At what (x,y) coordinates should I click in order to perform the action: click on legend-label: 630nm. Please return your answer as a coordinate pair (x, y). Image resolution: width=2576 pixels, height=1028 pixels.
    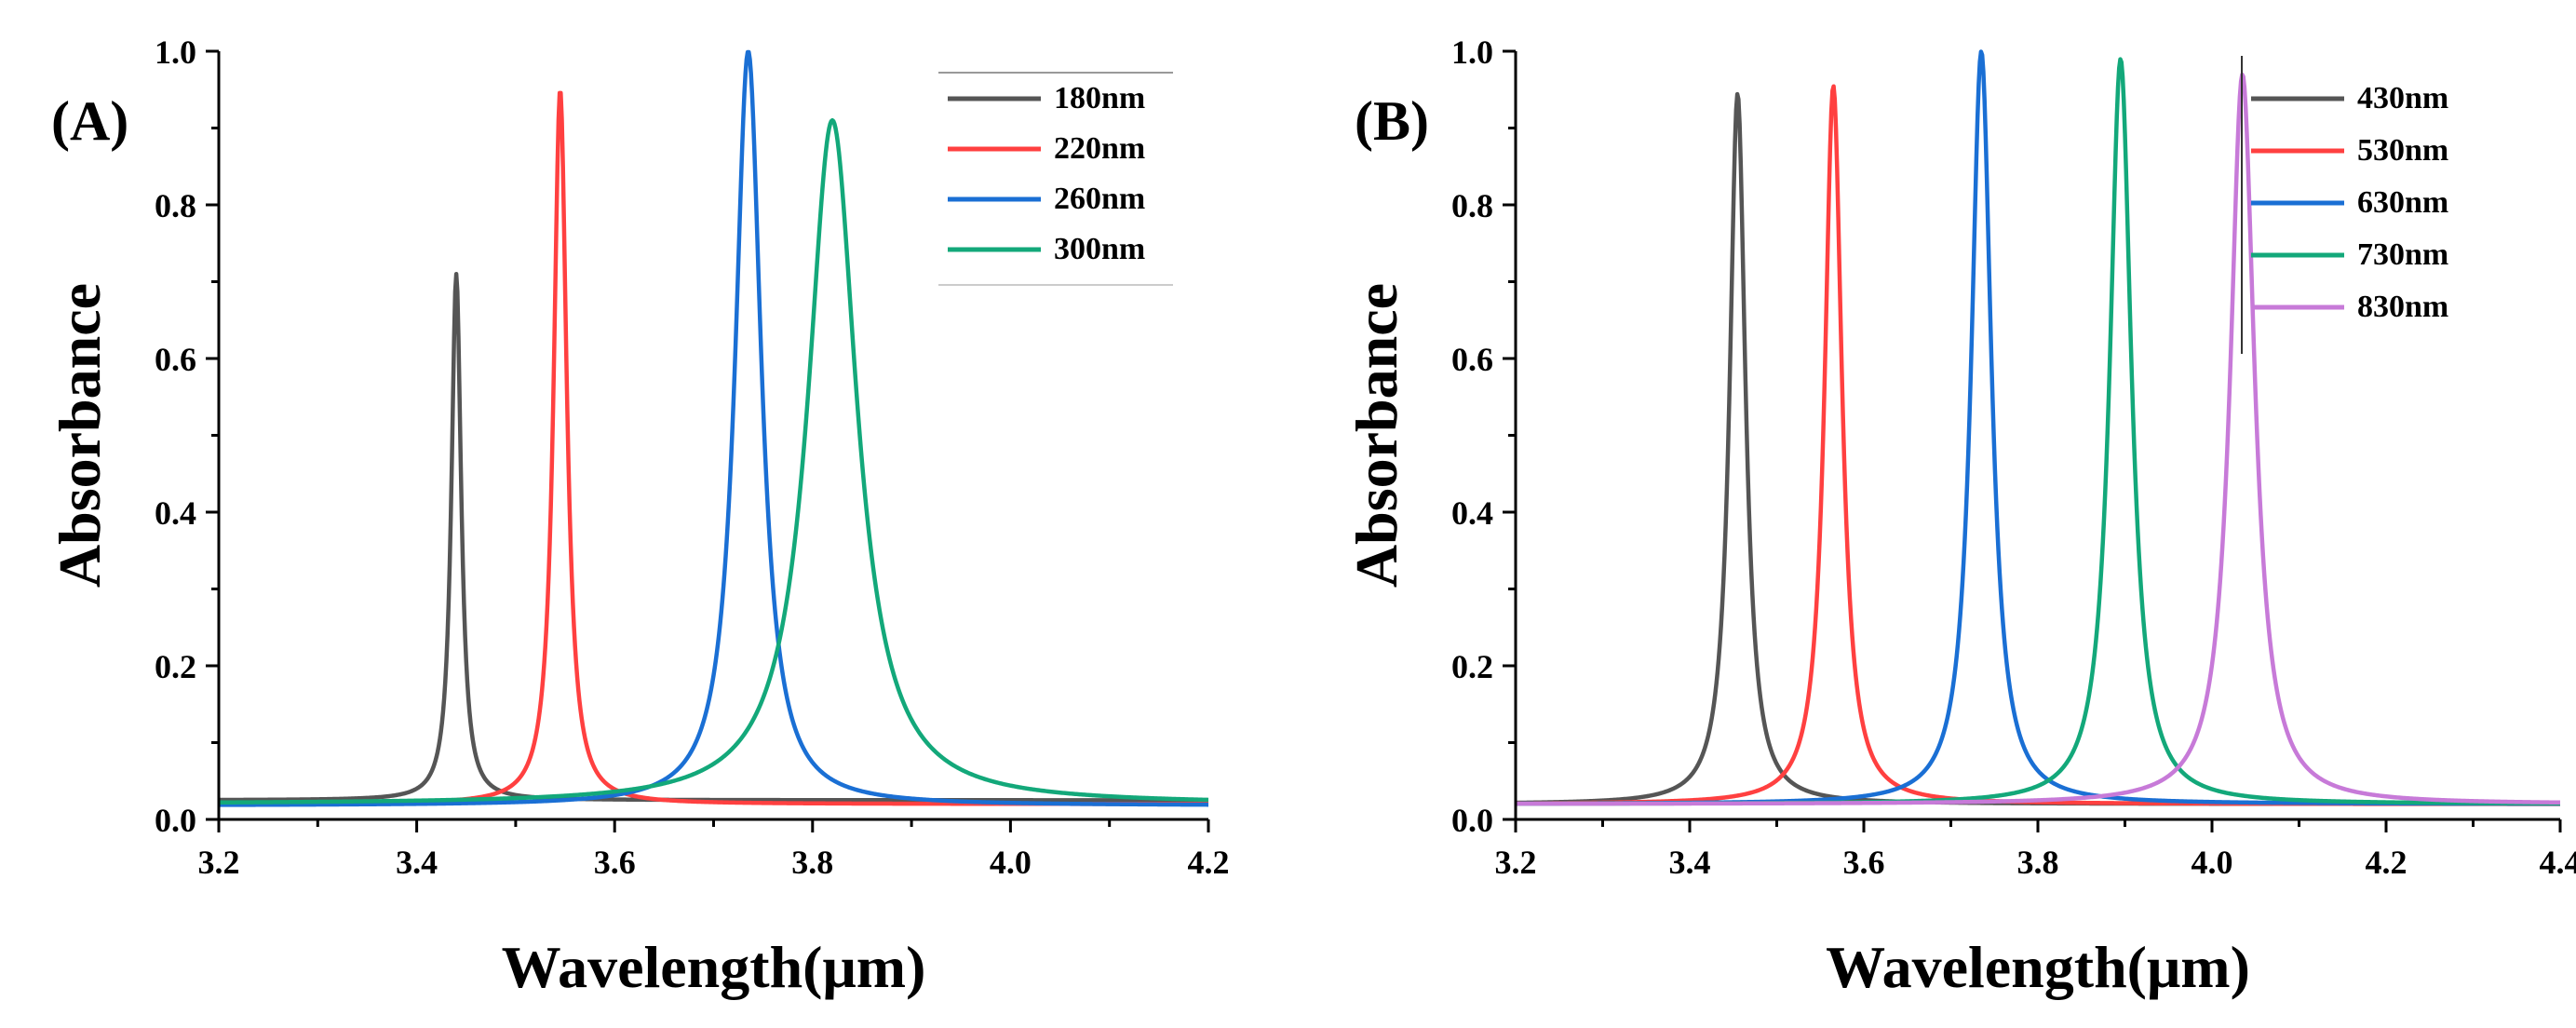
    Looking at the image, I should click on (2402, 202).